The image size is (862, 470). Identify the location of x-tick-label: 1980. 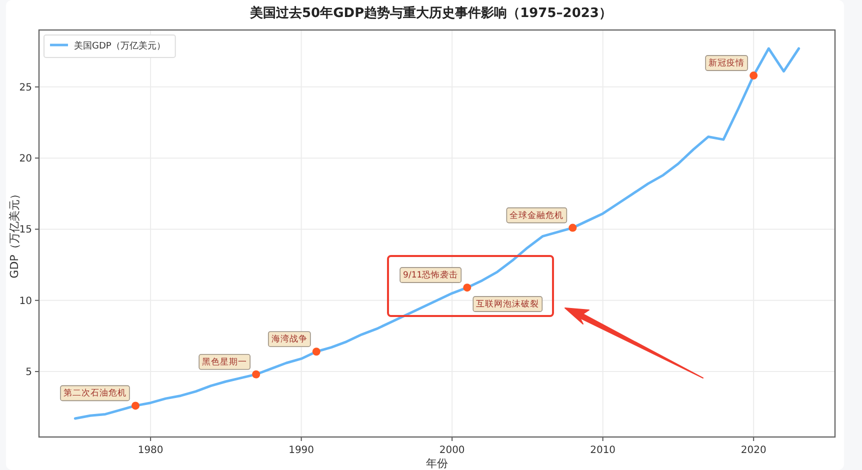
(151, 450).